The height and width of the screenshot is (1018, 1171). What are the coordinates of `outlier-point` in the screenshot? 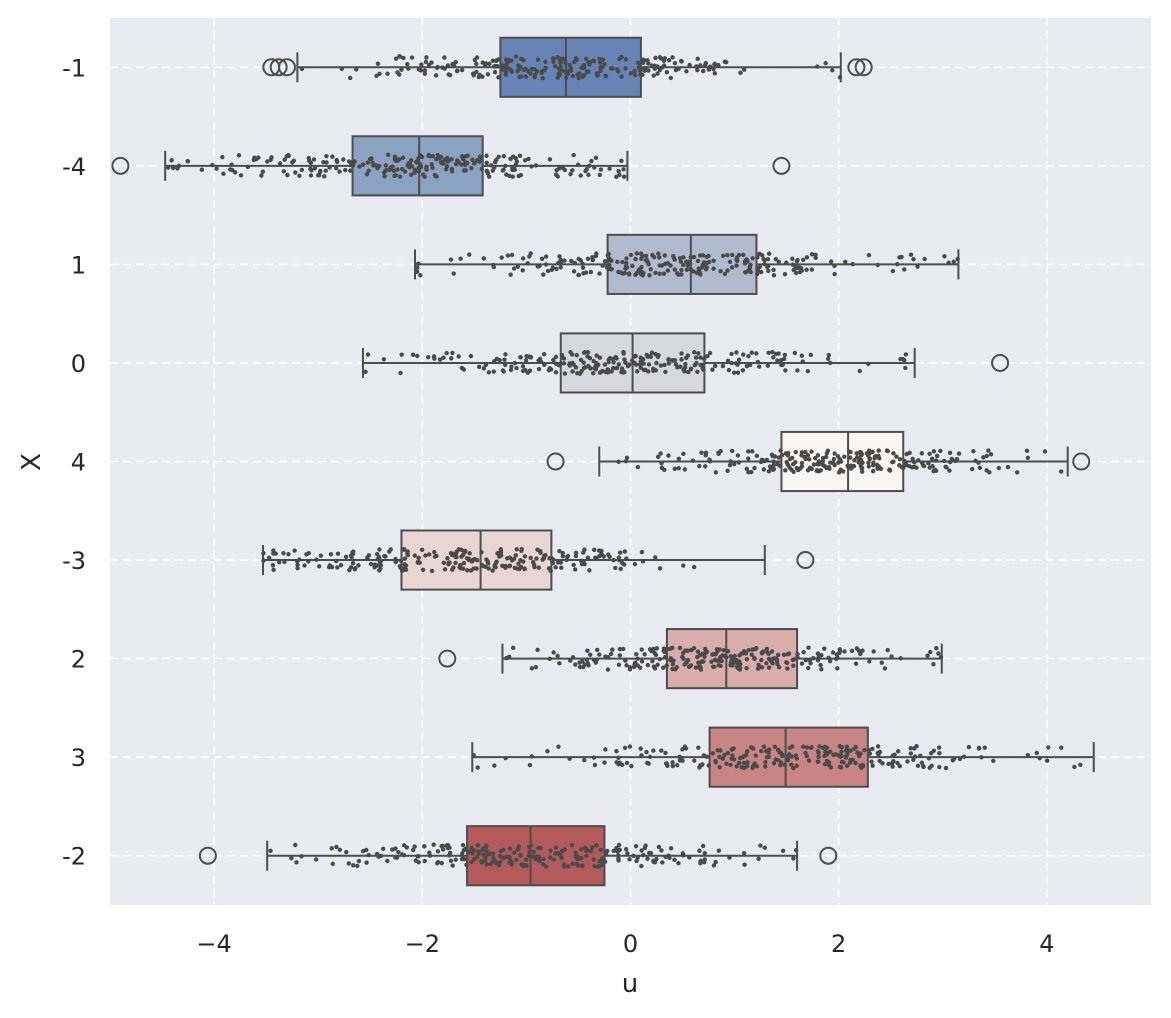 It's located at (120, 165).